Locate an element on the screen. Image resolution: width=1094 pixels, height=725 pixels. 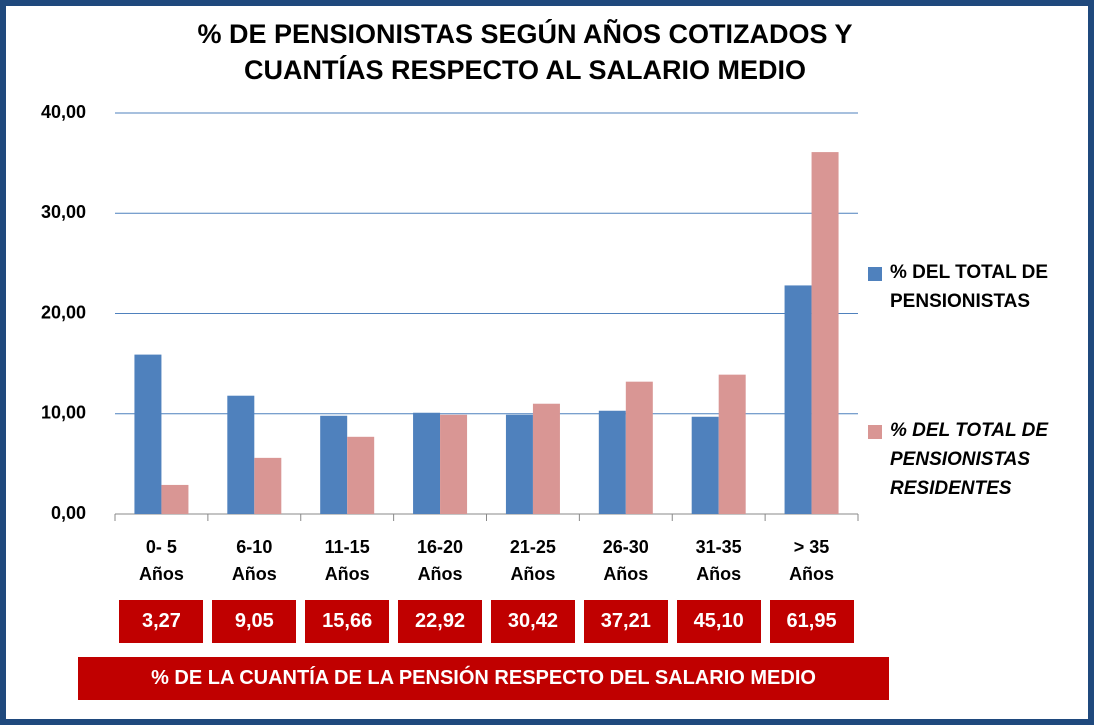
ratio-box: 22,92 is located at coordinates (440, 621).